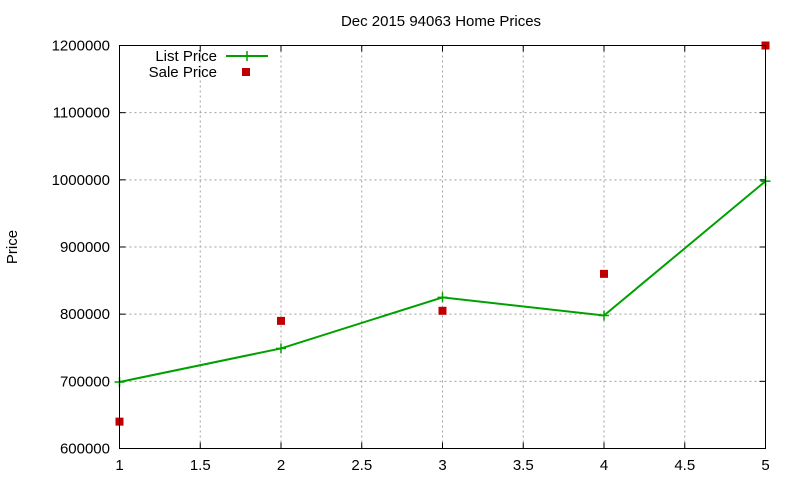  Describe the element at coordinates (81, 180) in the screenshot. I see `y-tick-label: 1000000` at that location.